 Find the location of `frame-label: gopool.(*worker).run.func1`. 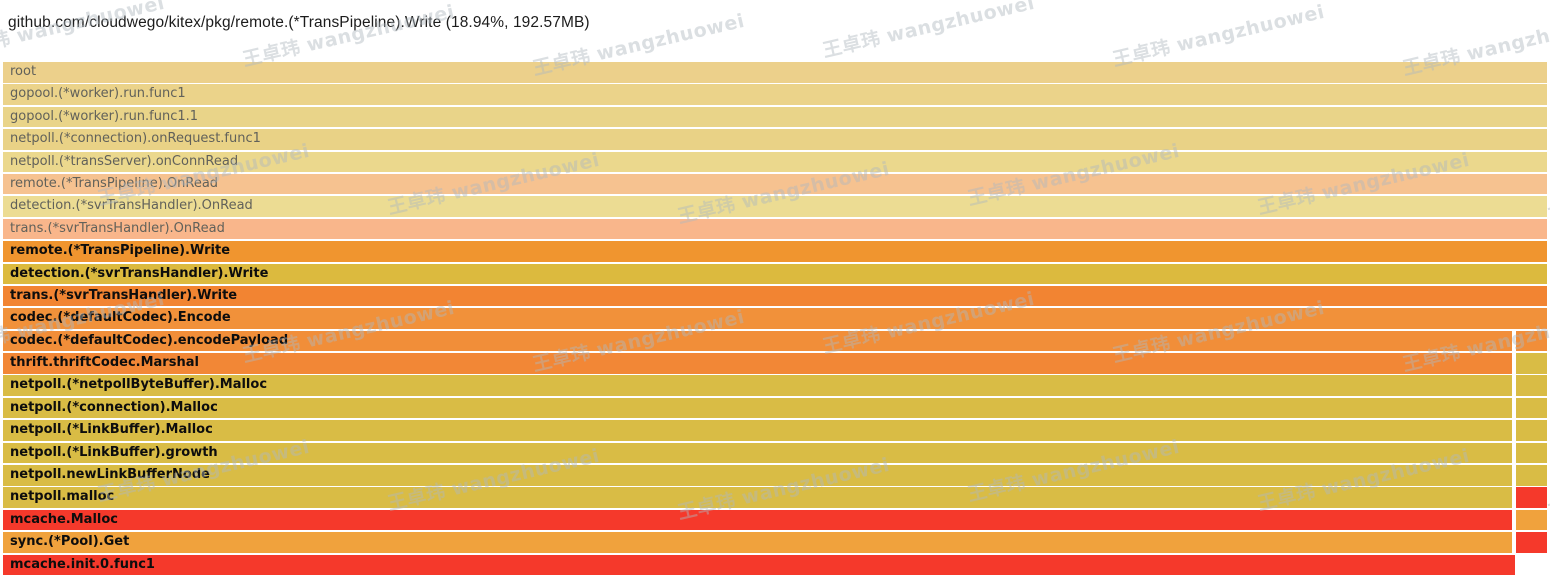

frame-label: gopool.(*worker).run.func1 is located at coordinates (98, 94).